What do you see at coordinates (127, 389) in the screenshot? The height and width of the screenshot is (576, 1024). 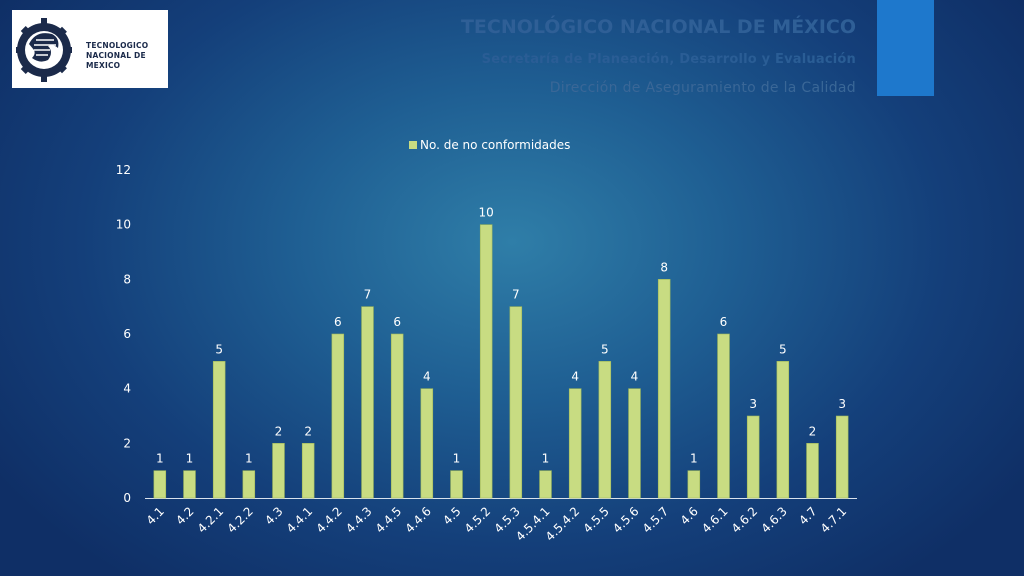 I see `y-tick-label: 4` at bounding box center [127, 389].